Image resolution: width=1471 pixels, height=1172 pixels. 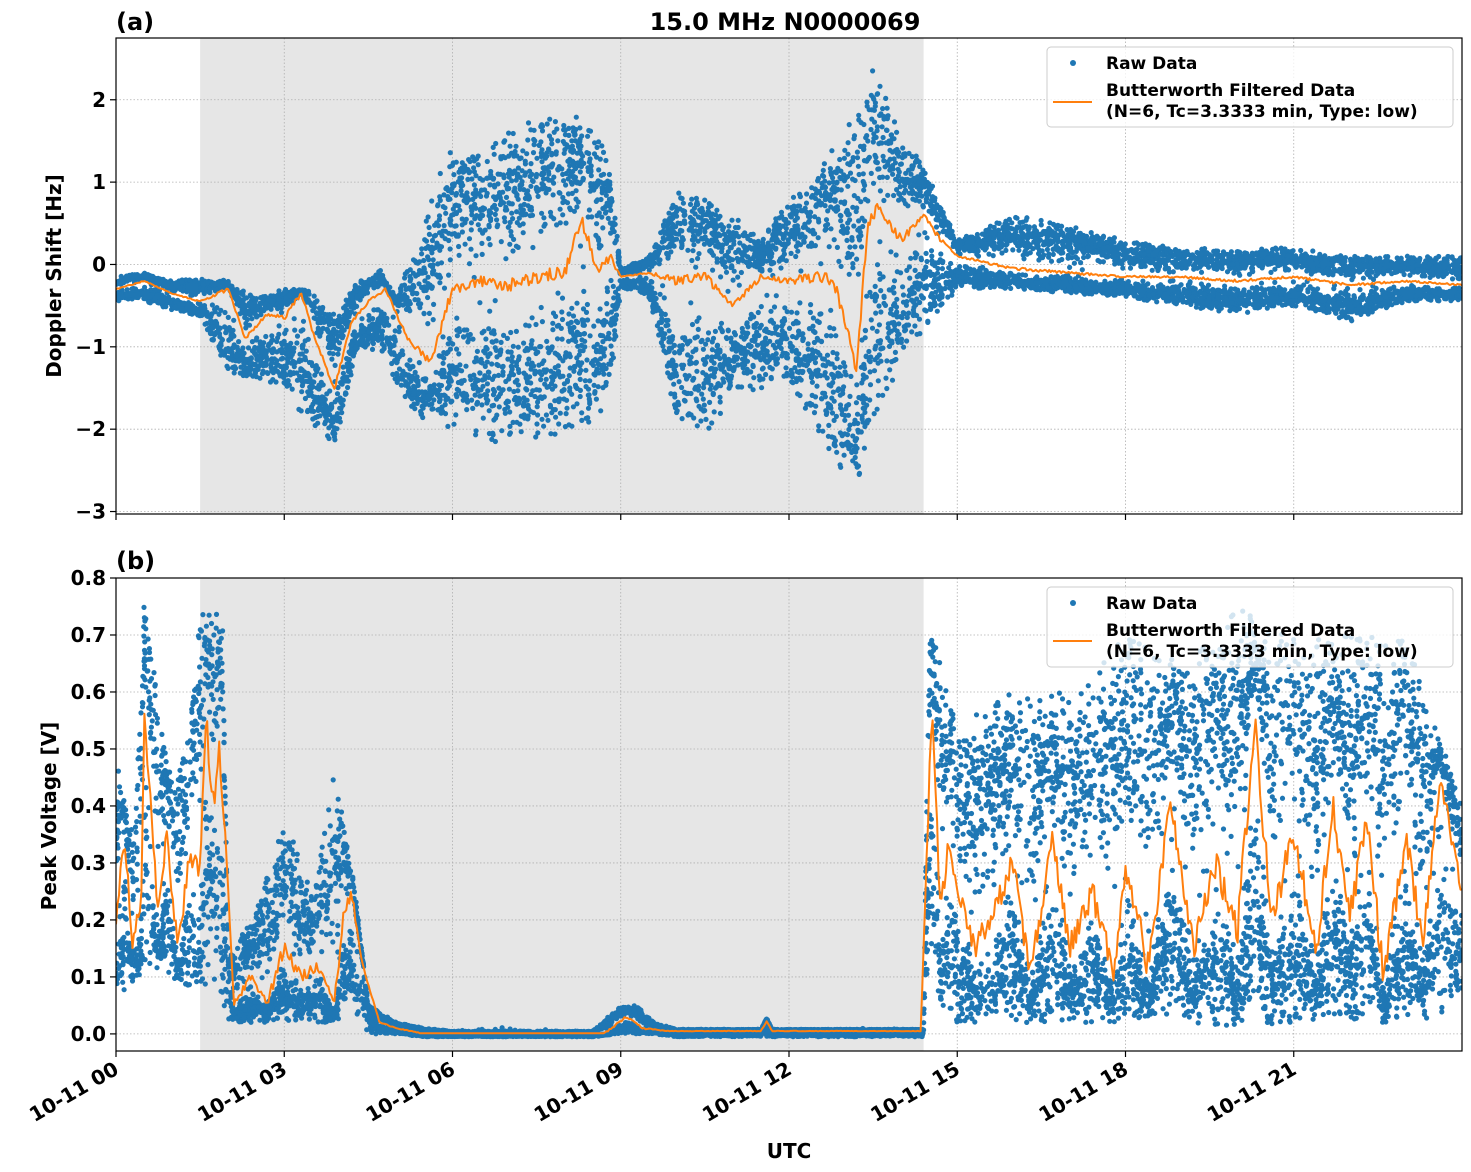 I want to click on x-tick-label: 10-11 06, so click(x=410, y=1092).